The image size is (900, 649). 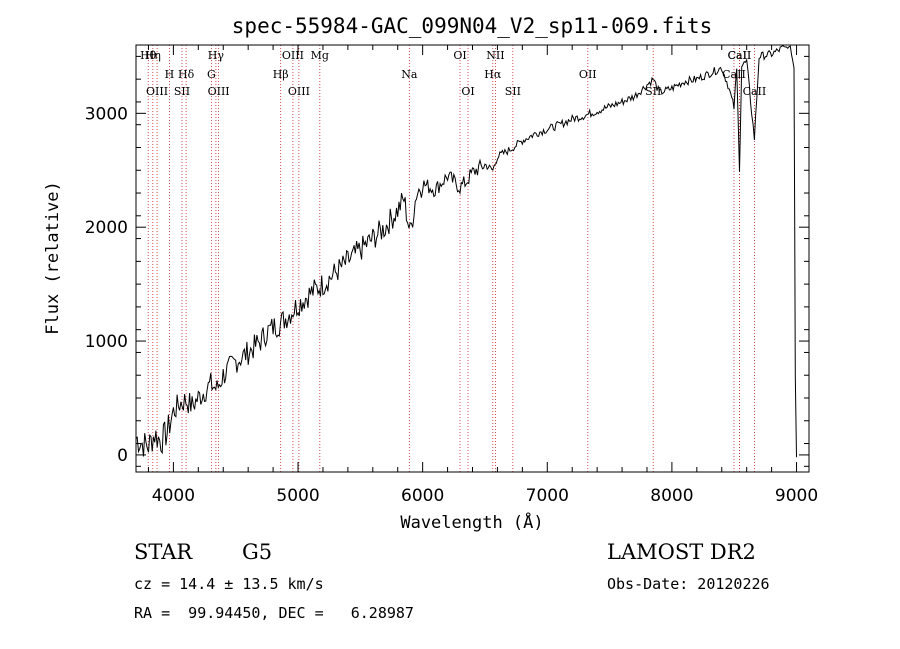 What do you see at coordinates (163, 552) in the screenshot?
I see `object-class: STAR` at bounding box center [163, 552].